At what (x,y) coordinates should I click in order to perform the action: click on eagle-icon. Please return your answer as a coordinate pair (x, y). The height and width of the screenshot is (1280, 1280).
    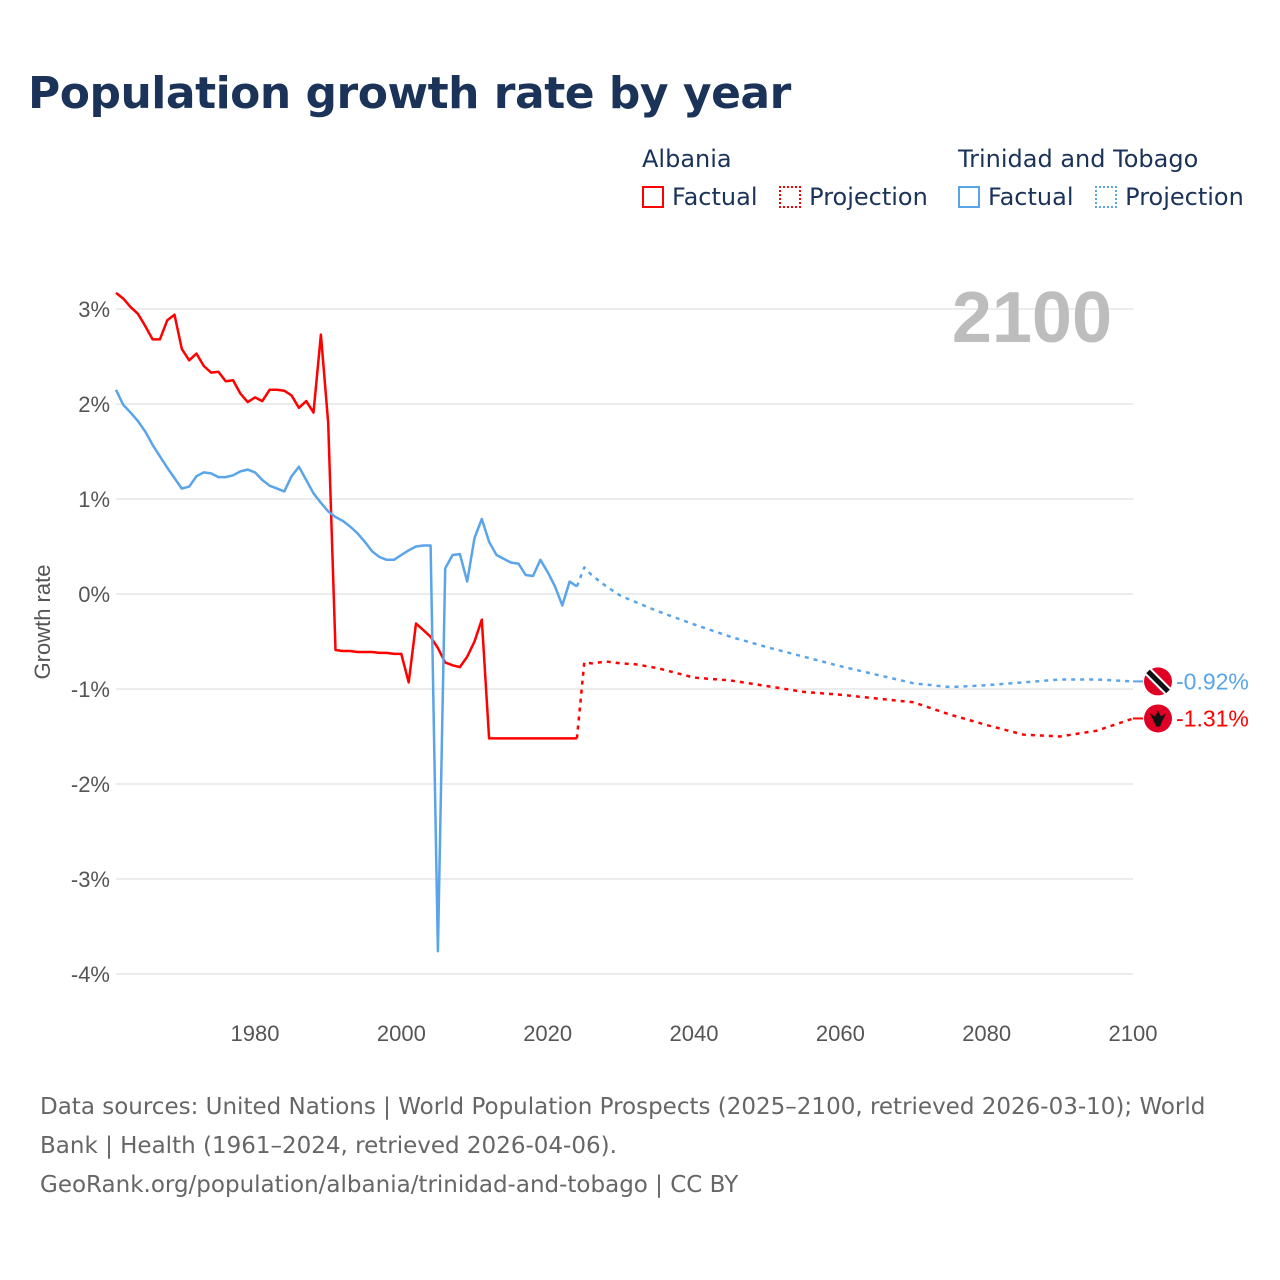
    Looking at the image, I should click on (1158, 718).